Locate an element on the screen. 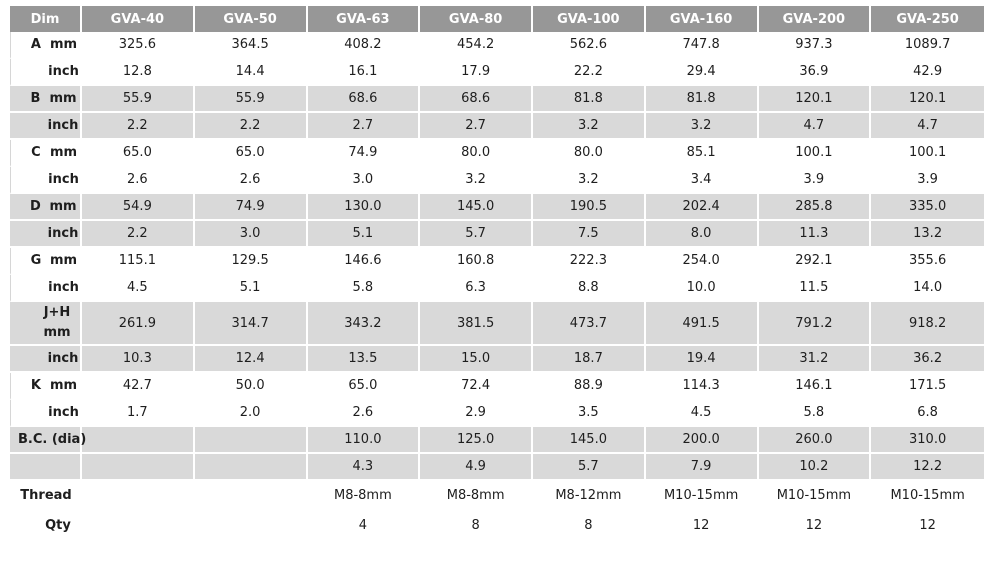 Image resolution: width=988 pixels, height=561 pixels. footer-cell: 8 is located at coordinates (589, 526).